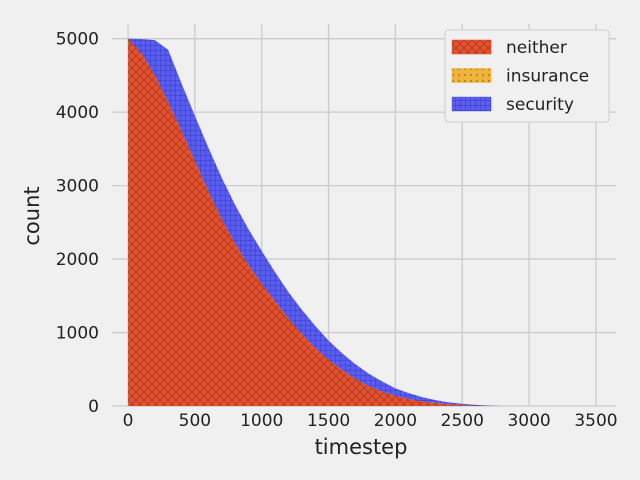 The width and height of the screenshot is (640, 480). I want to click on y-tick-label: 3000, so click(77, 187).